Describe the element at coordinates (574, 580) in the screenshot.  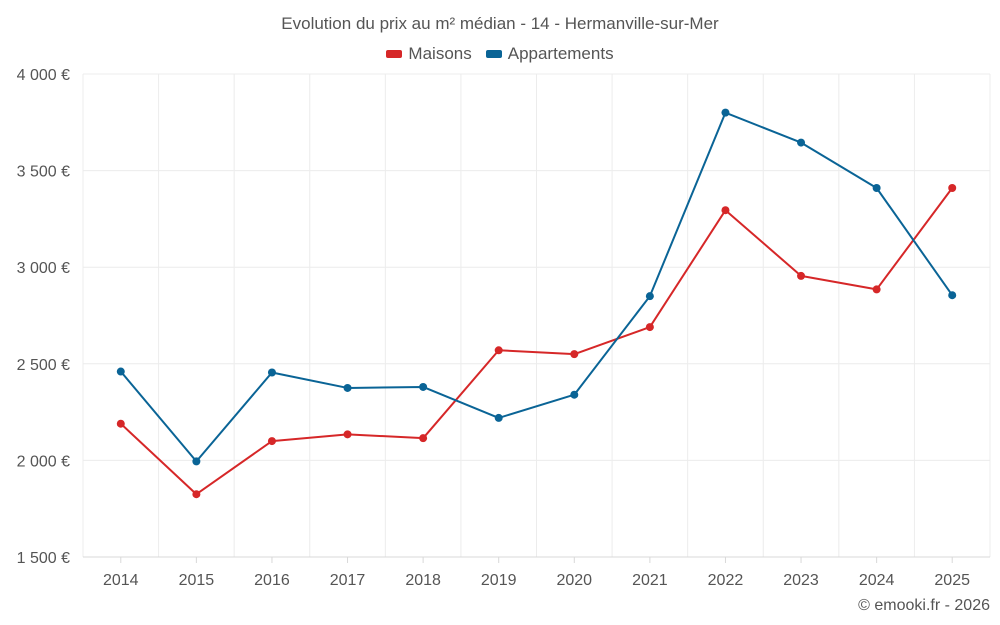
I see `x-tick-label: 2020` at that location.